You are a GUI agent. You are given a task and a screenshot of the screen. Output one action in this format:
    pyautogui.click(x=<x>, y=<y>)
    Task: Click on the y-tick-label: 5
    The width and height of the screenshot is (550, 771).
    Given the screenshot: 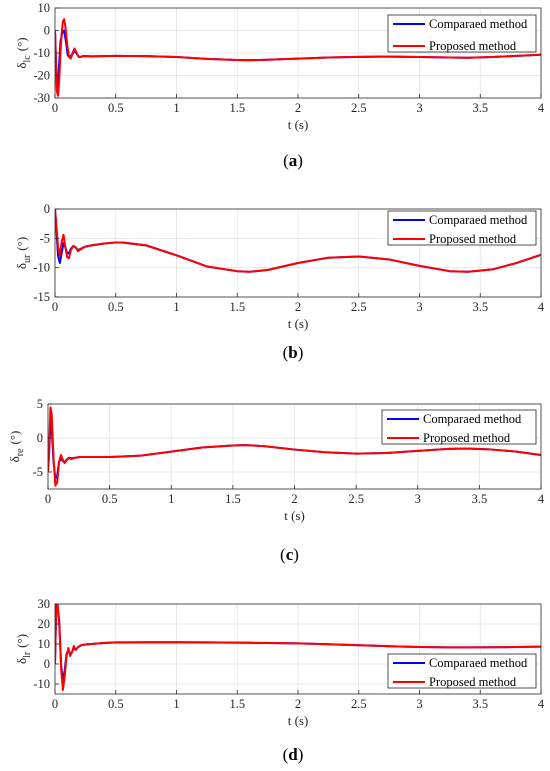 What is the action you would take?
    pyautogui.click(x=40, y=404)
    